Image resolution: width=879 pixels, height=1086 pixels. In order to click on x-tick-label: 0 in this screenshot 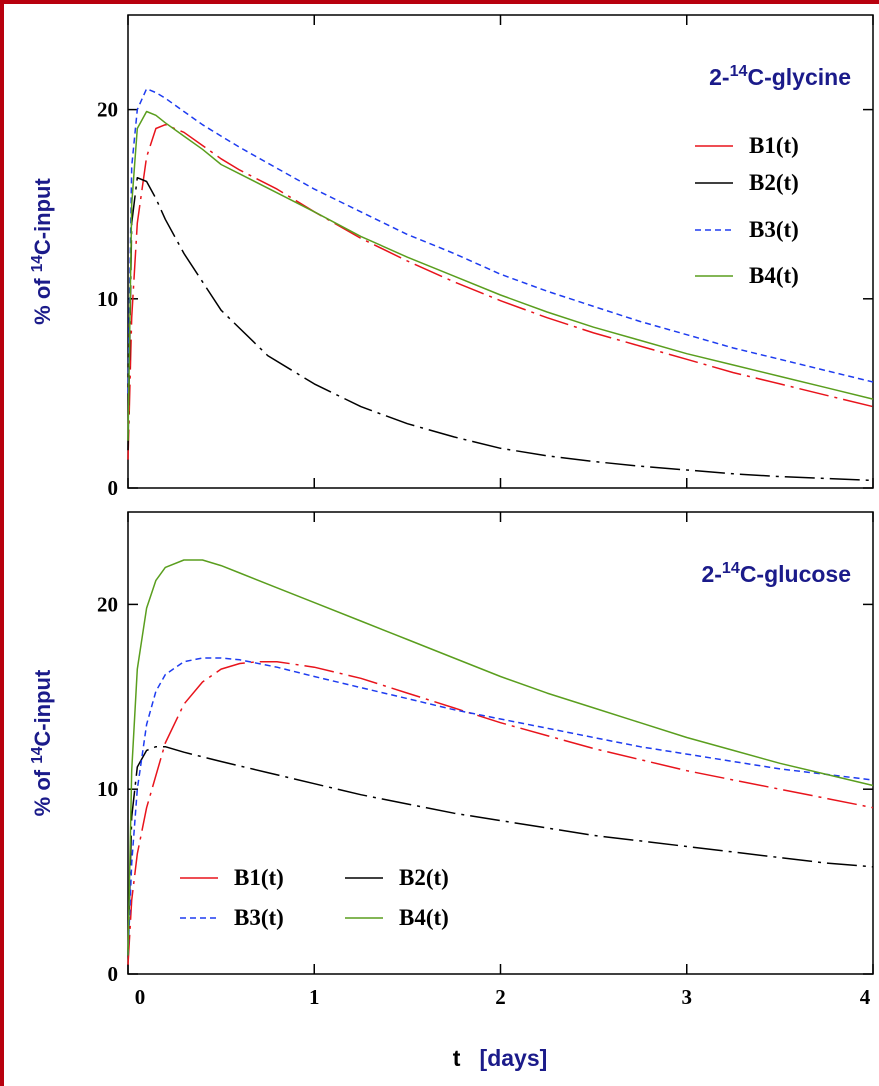, I will do `click(140, 997)`.